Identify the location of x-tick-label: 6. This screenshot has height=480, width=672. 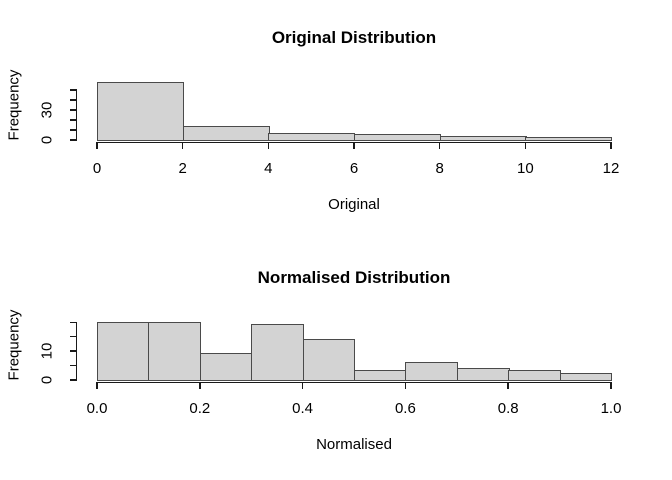
(354, 168).